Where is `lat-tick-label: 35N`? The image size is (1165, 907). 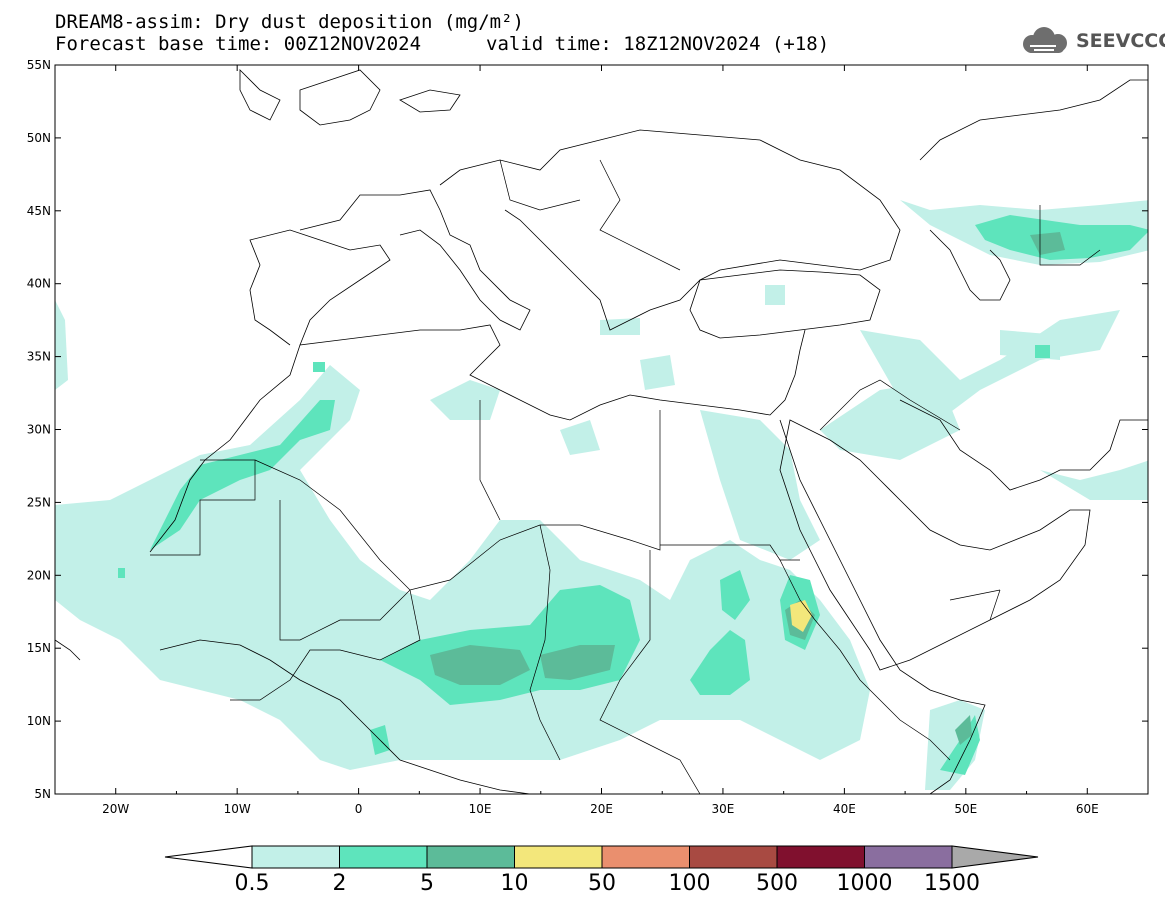
lat-tick-label: 35N is located at coordinates (39, 357).